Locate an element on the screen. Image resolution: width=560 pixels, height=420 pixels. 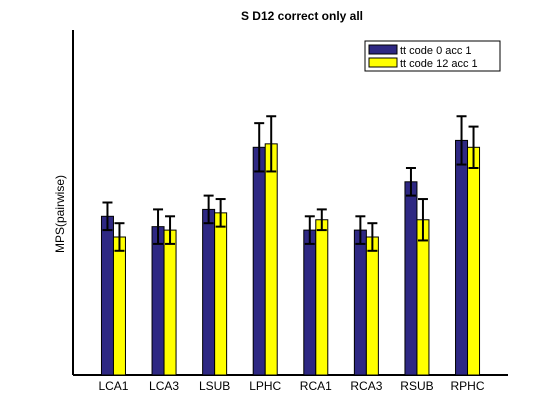
x-tick-label: LSUB is located at coordinates (214, 386).